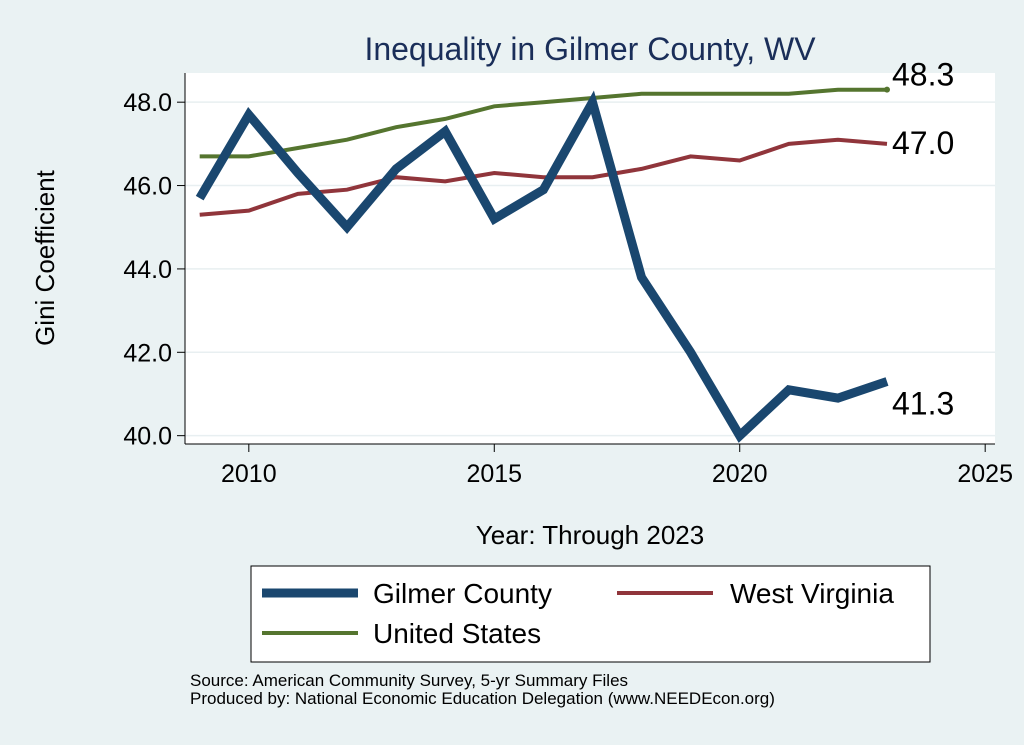 This screenshot has height=745, width=1024. I want to click on series-end-point, so click(887, 89).